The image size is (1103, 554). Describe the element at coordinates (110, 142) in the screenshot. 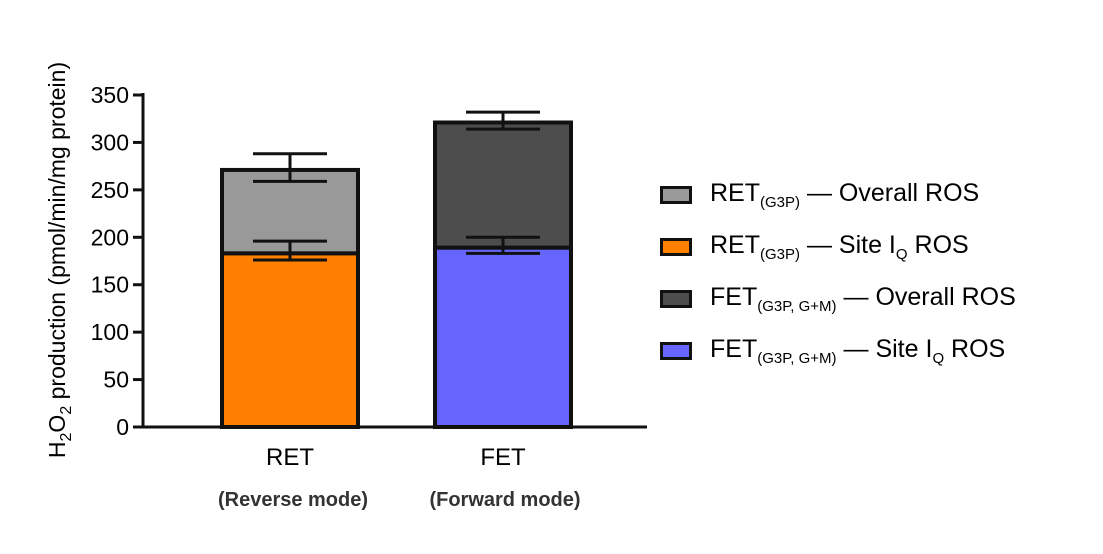

I see `y-tick-label: 300` at that location.